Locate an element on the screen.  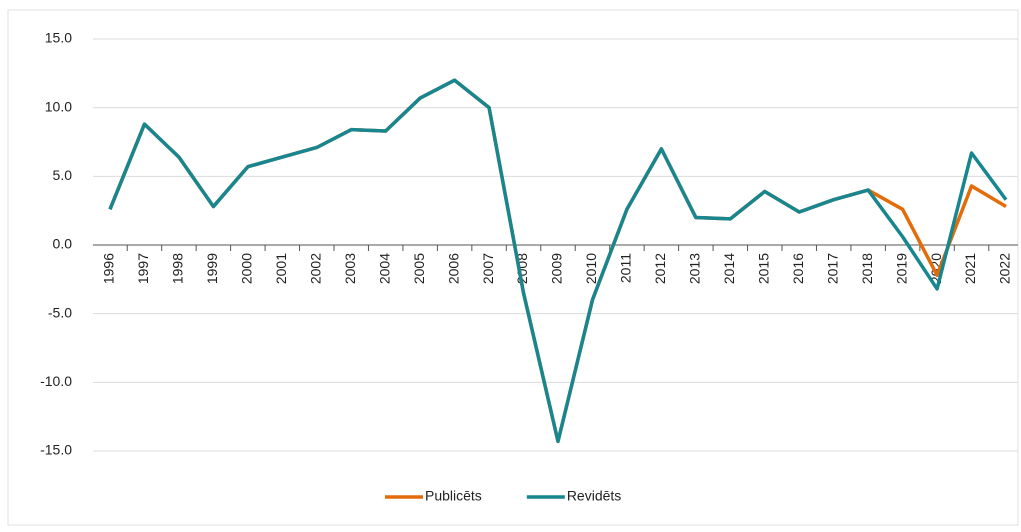
x-tick-label: 2006 is located at coordinates (453, 268).